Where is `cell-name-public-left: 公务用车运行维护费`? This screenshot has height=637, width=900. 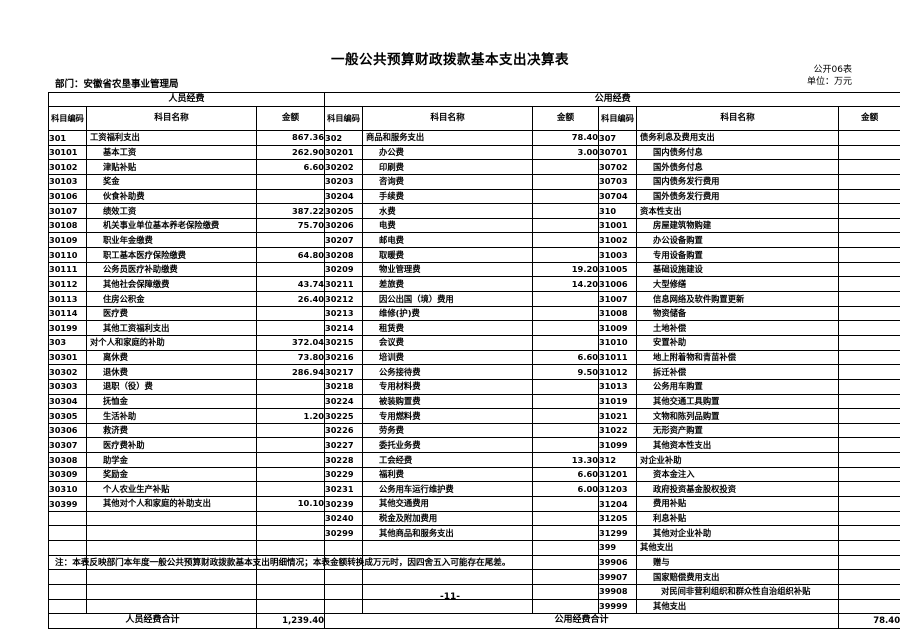 cell-name-public-left: 公务用车运行维护费 is located at coordinates (448, 489).